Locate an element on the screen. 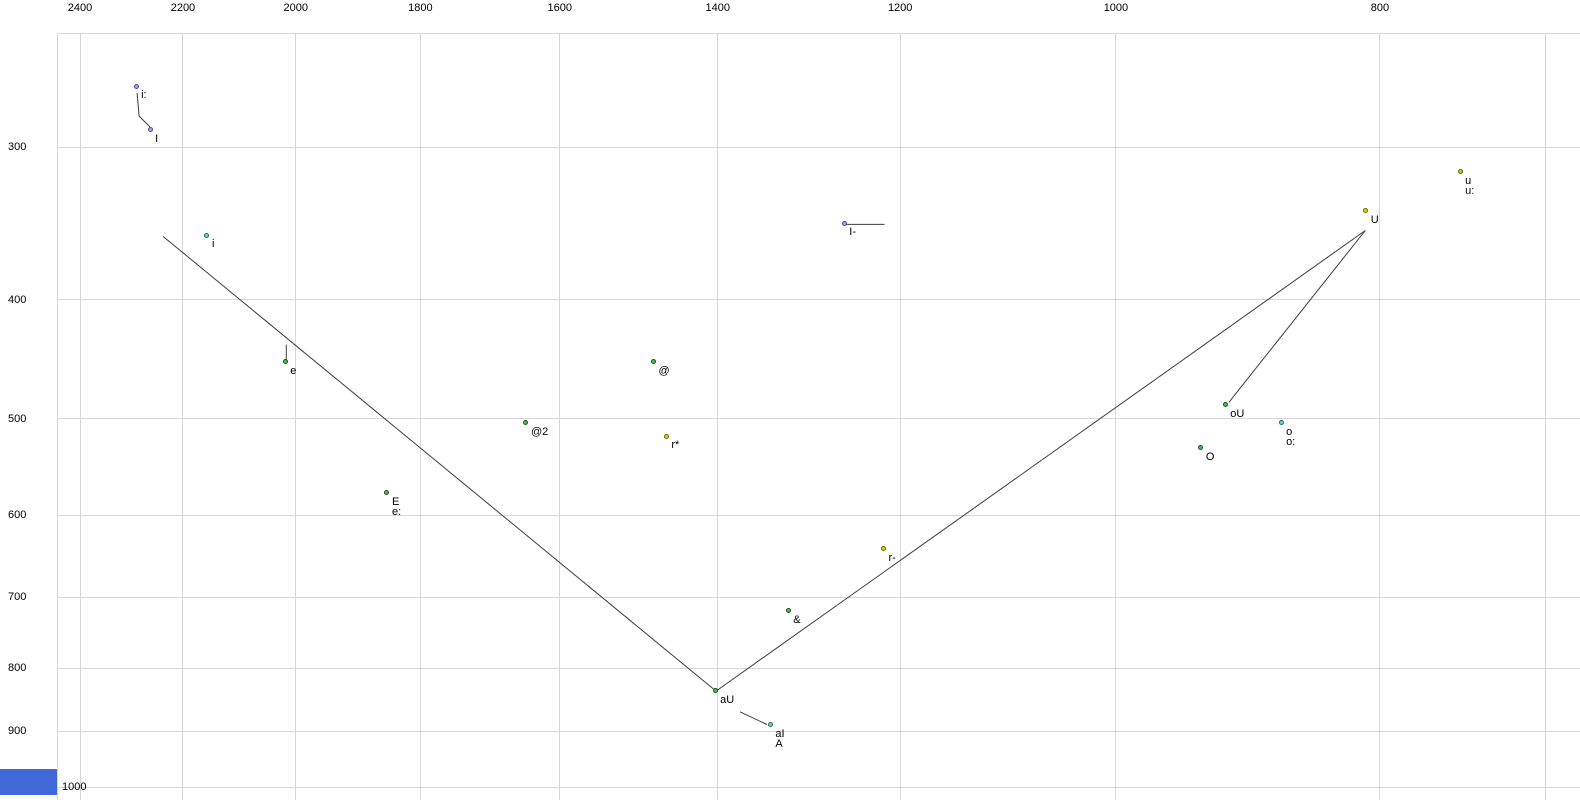 The width and height of the screenshot is (1580, 800). vowel-label-line: i: is located at coordinates (144, 95).